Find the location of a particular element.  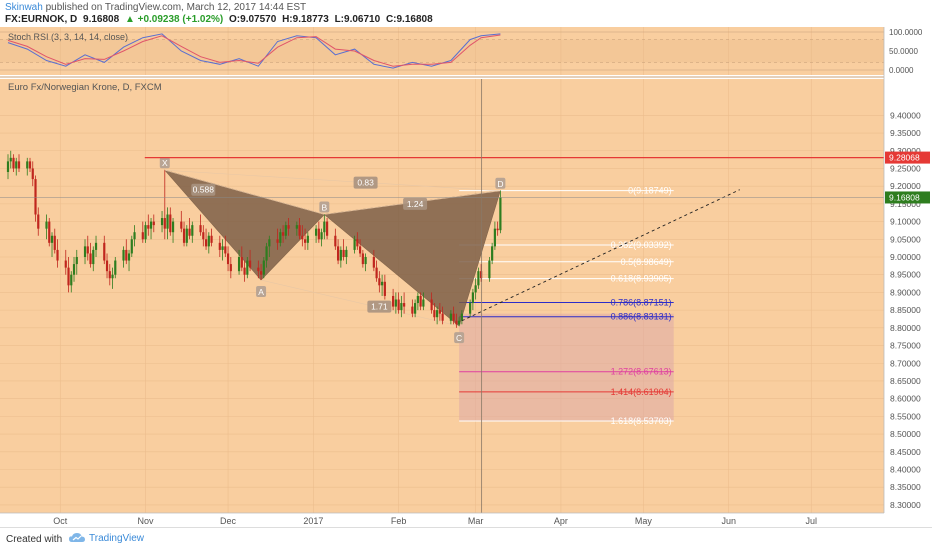

ratio-label: 0.588 is located at coordinates (204, 190).